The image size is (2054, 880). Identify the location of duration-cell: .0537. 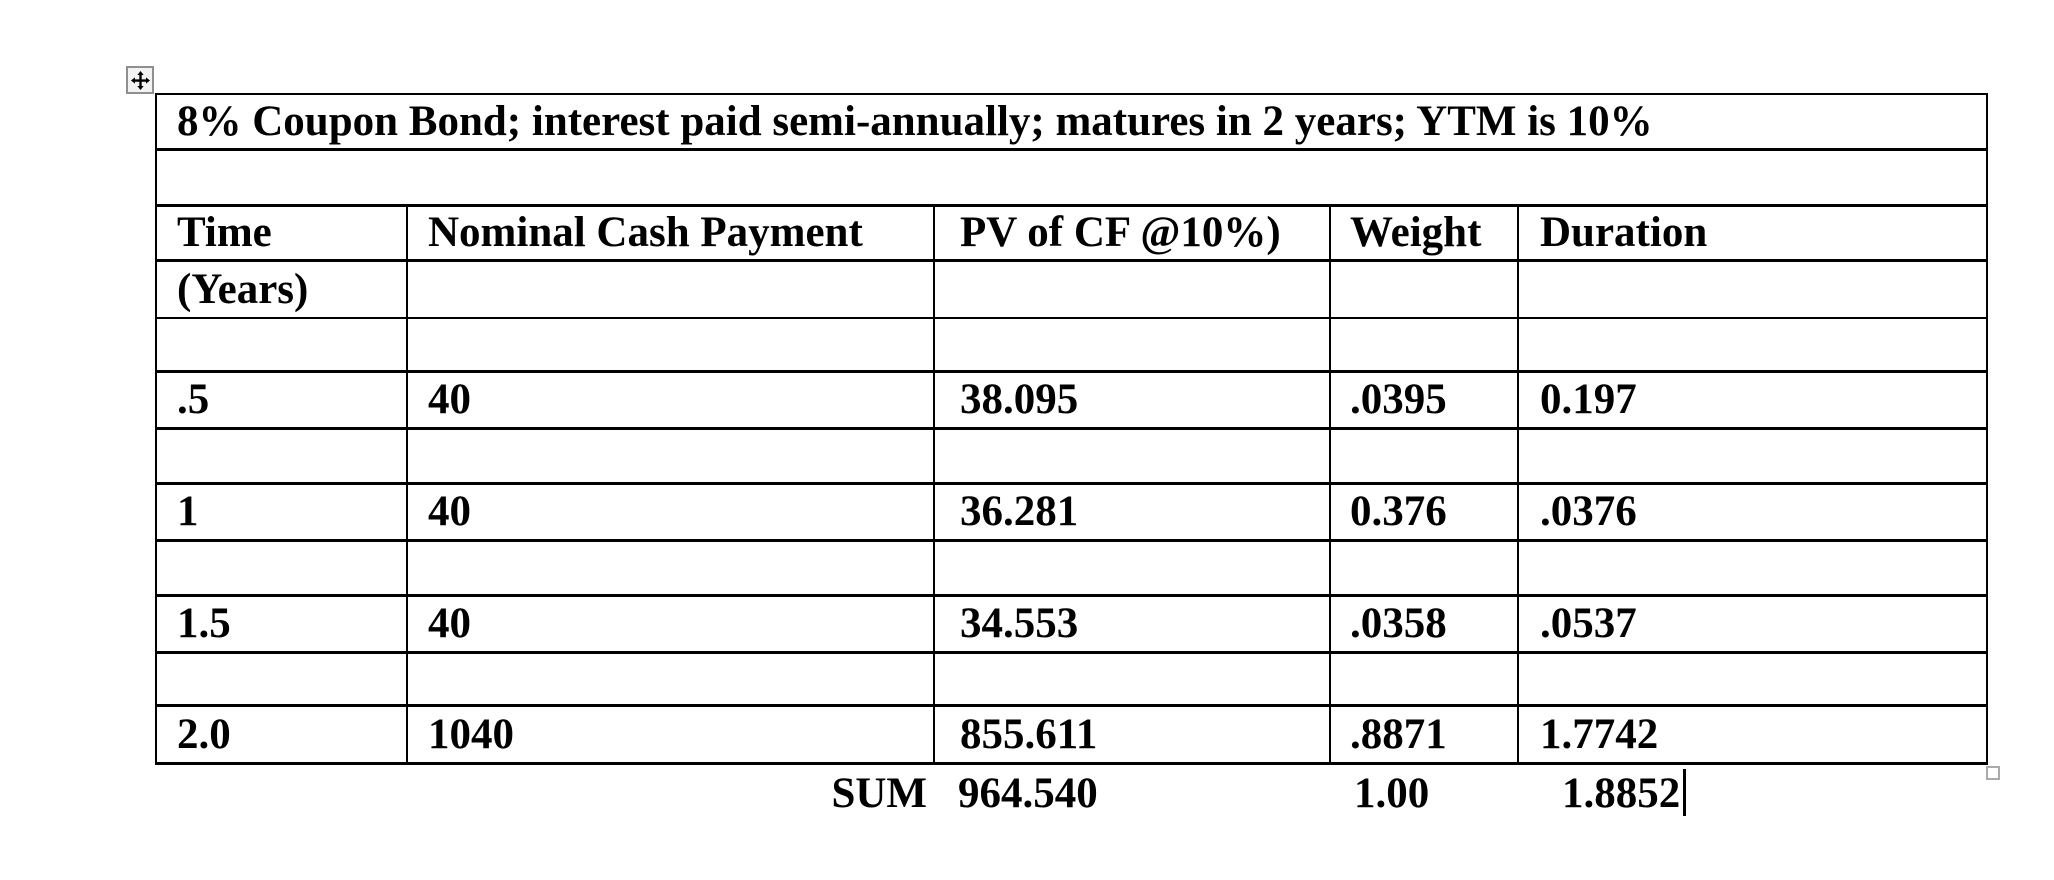
(1752, 623).